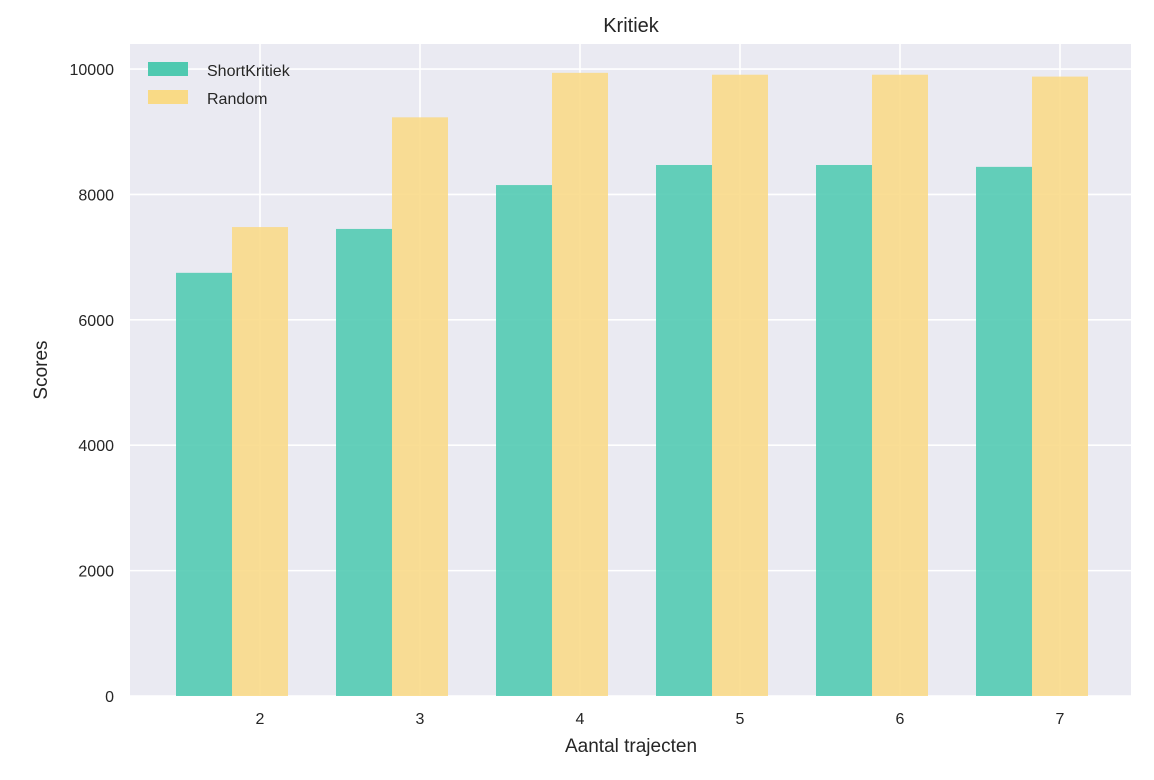 This screenshot has width=1154, height=780. Describe the element at coordinates (168, 69) in the screenshot. I see `legend-swatch-shortkritiek` at that location.